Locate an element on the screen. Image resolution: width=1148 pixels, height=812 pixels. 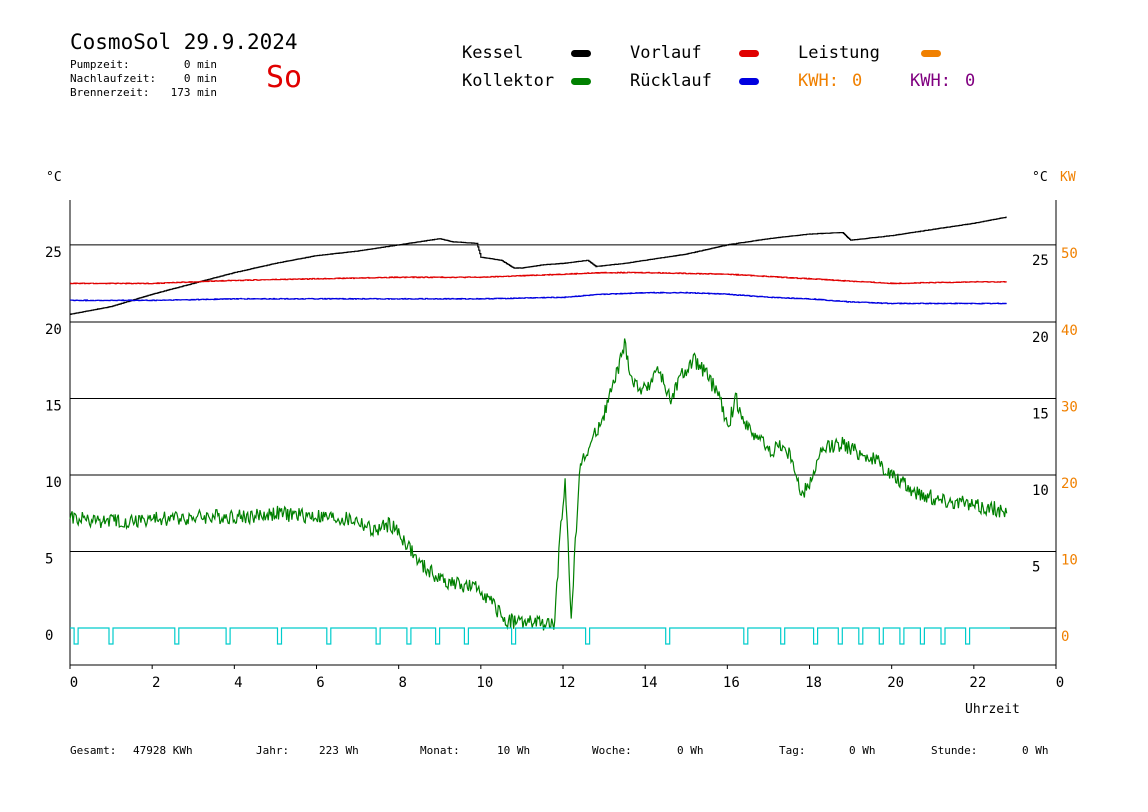
x-tick-label: 14 is located at coordinates (649, 683).